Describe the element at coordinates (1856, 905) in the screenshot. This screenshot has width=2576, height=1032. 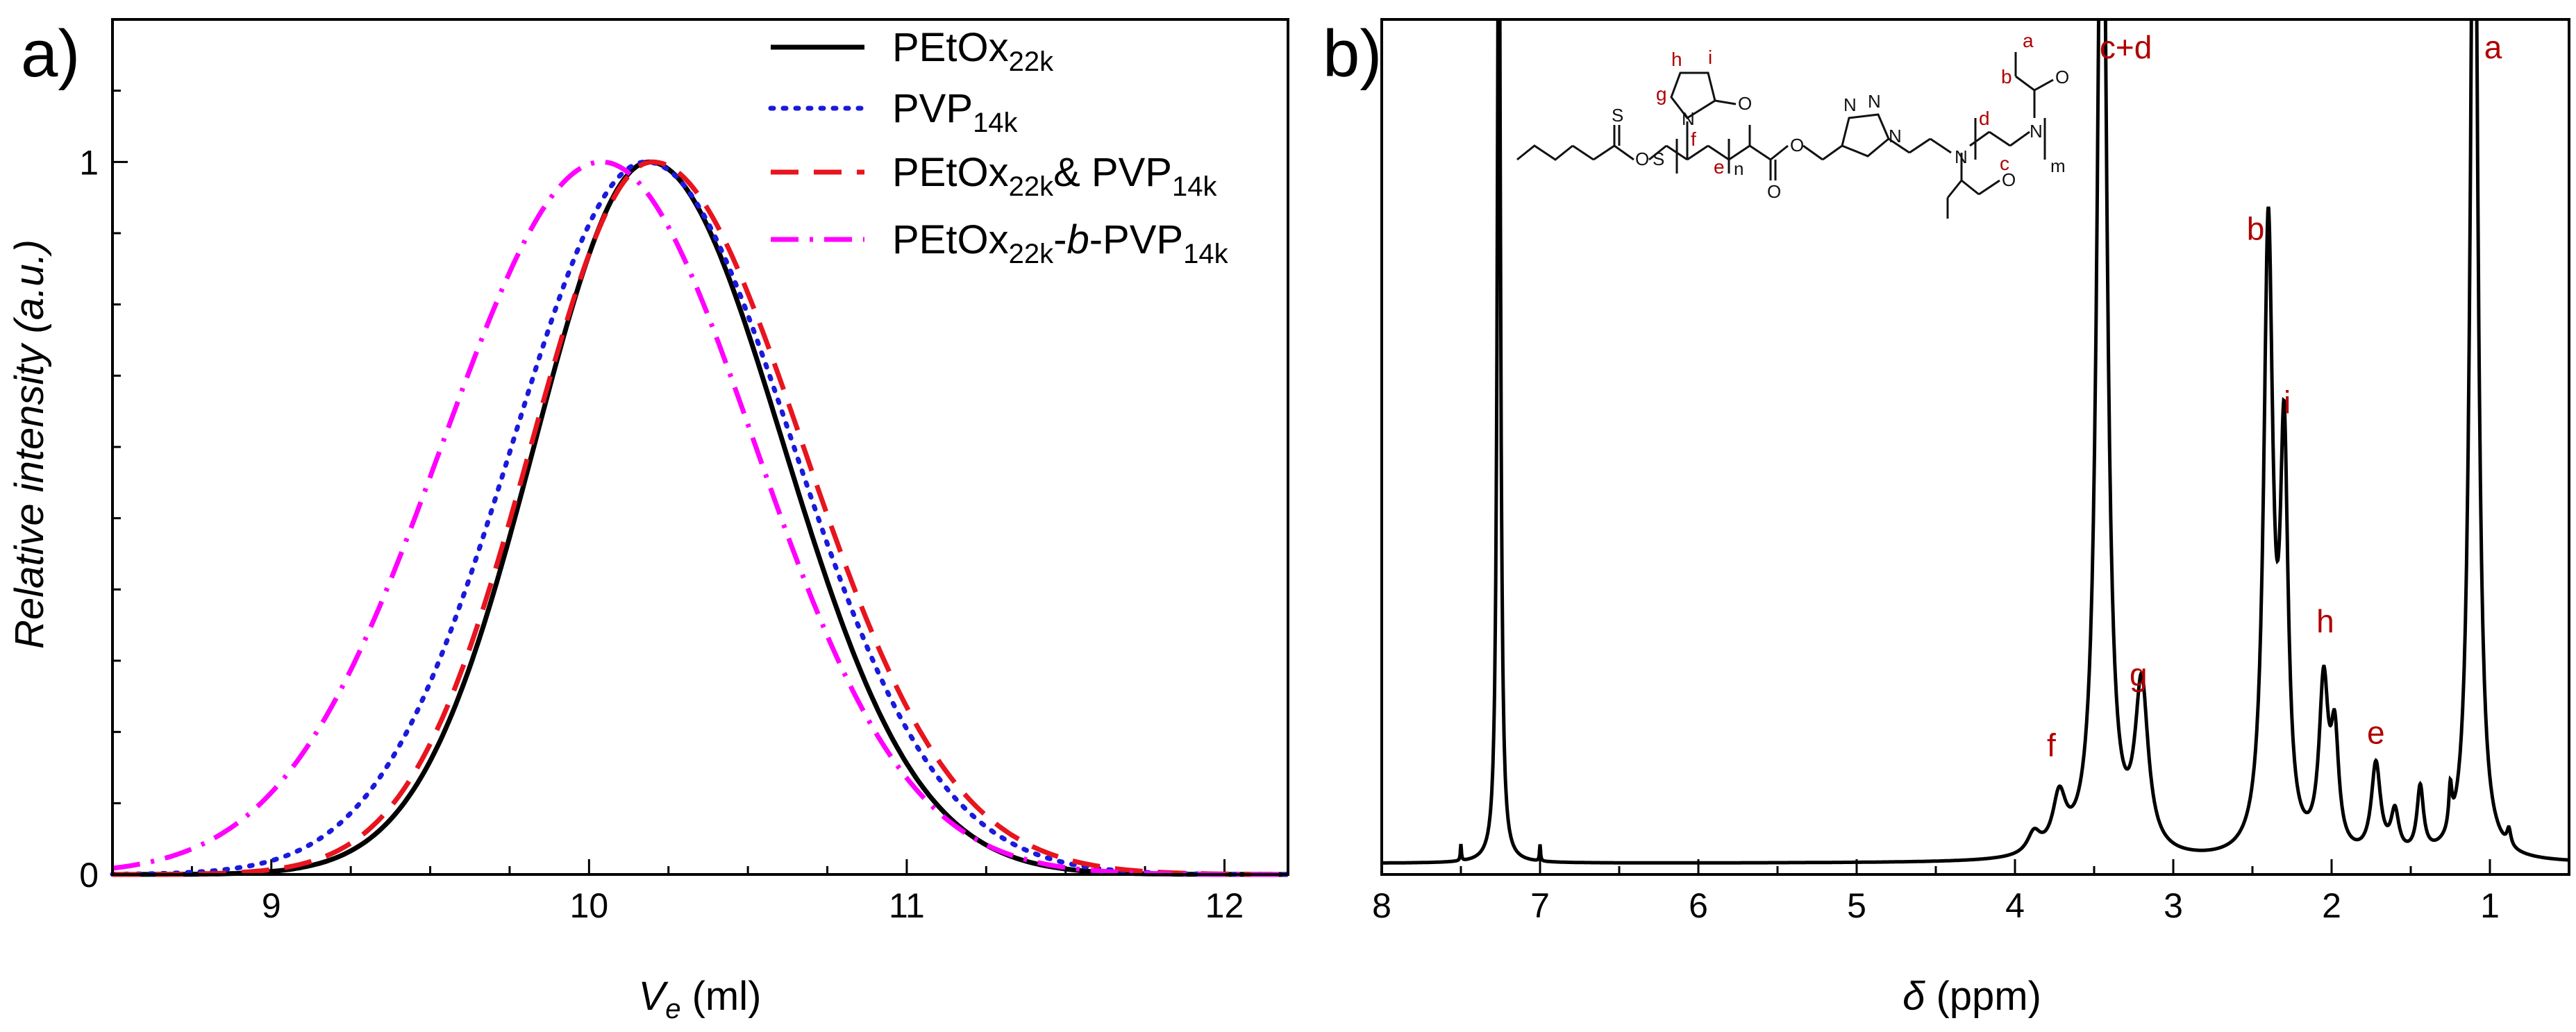
I see `panel-b-x-tick-label: 5` at that location.